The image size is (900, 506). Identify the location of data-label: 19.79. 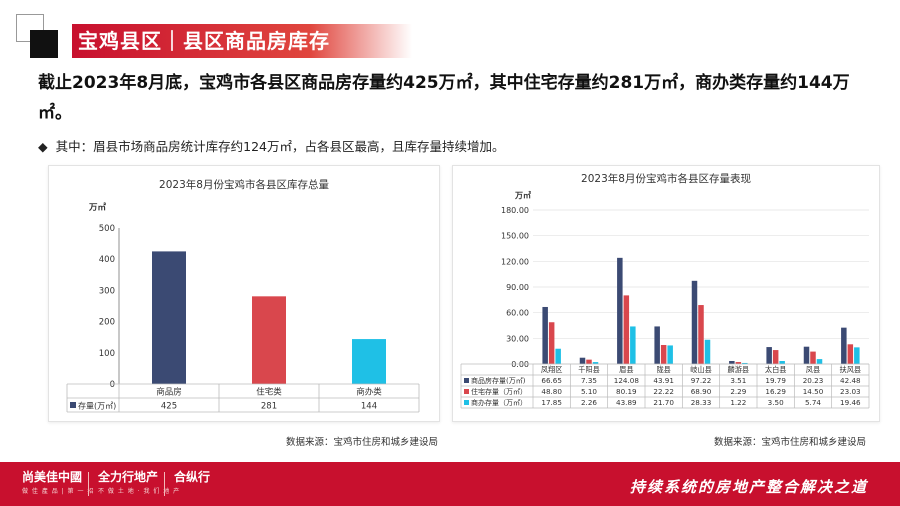
(775, 380).